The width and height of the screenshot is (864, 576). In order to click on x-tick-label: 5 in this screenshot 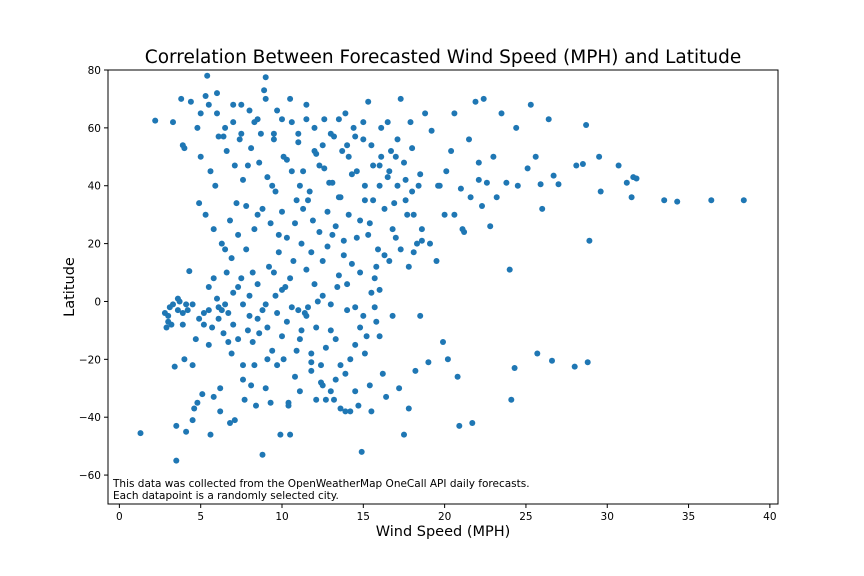, I will do `click(200, 517)`.